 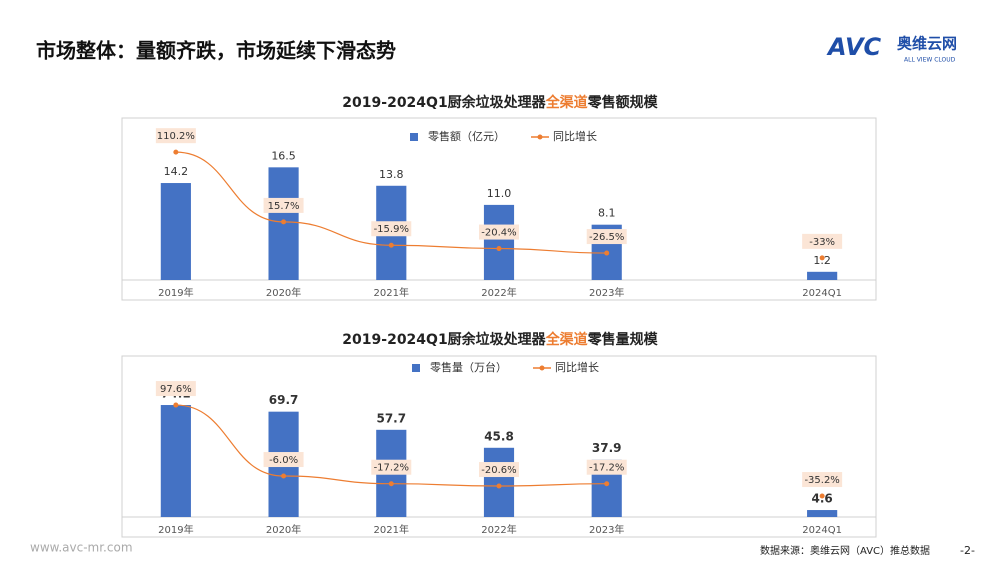 I want to click on logo-sub: ALL VIEW CLOUD, so click(x=930, y=60).